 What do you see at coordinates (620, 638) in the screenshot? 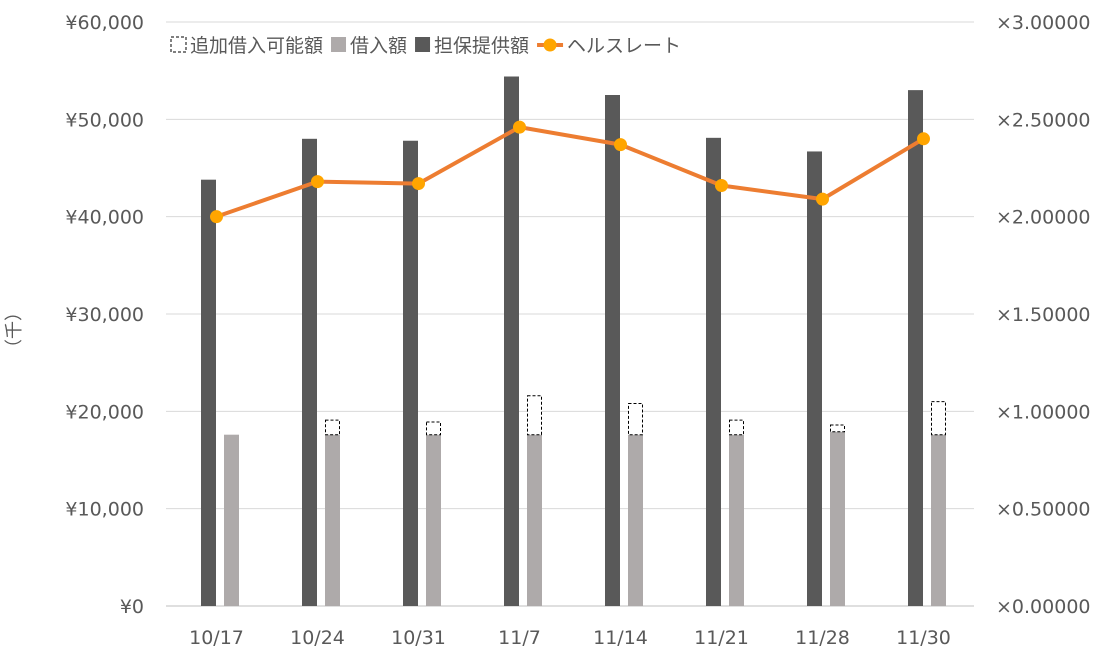
I see `x-tick-label: 11/14` at bounding box center [620, 638].